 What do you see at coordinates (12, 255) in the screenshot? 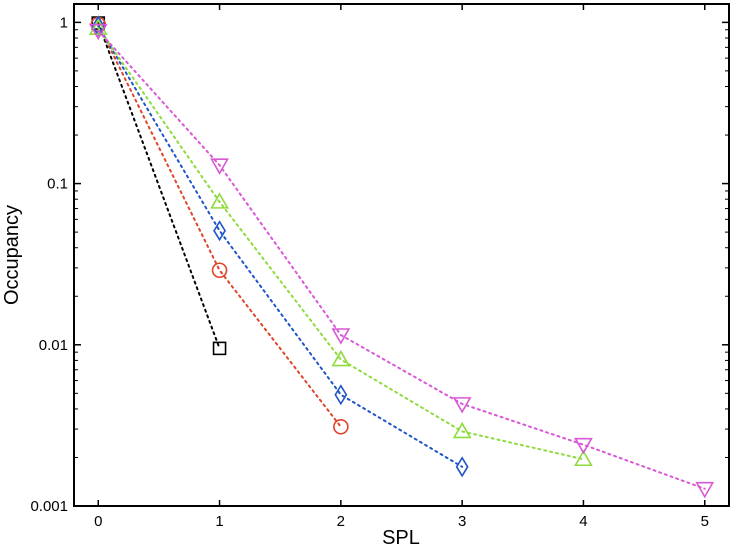
I see `y-axis-label: Occupancy` at bounding box center [12, 255].